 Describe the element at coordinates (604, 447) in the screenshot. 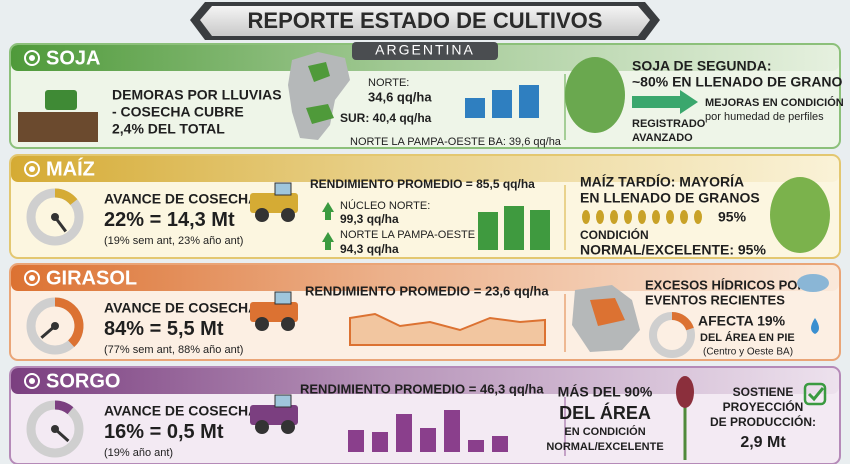

I see `text: NORMAL/EXCELENTE` at that location.